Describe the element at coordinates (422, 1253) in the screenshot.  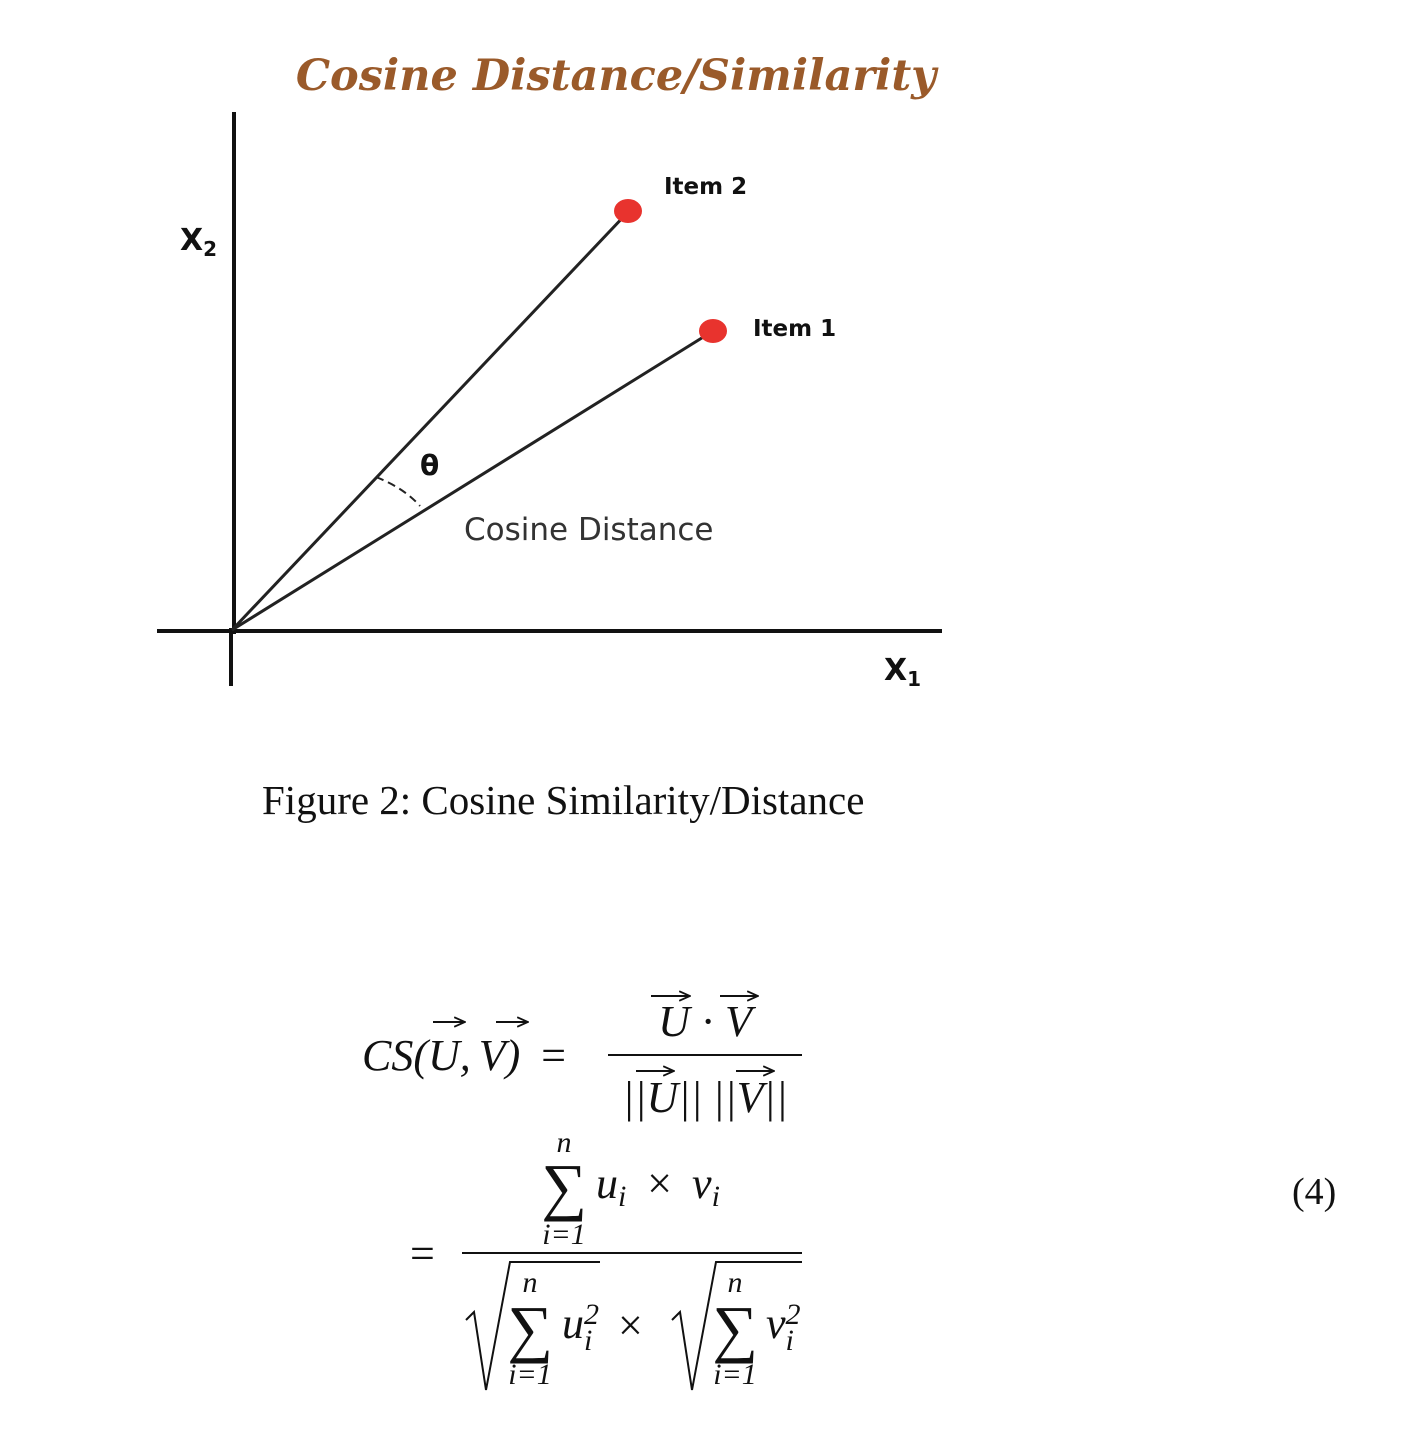
I see `equals-2: =` at that location.